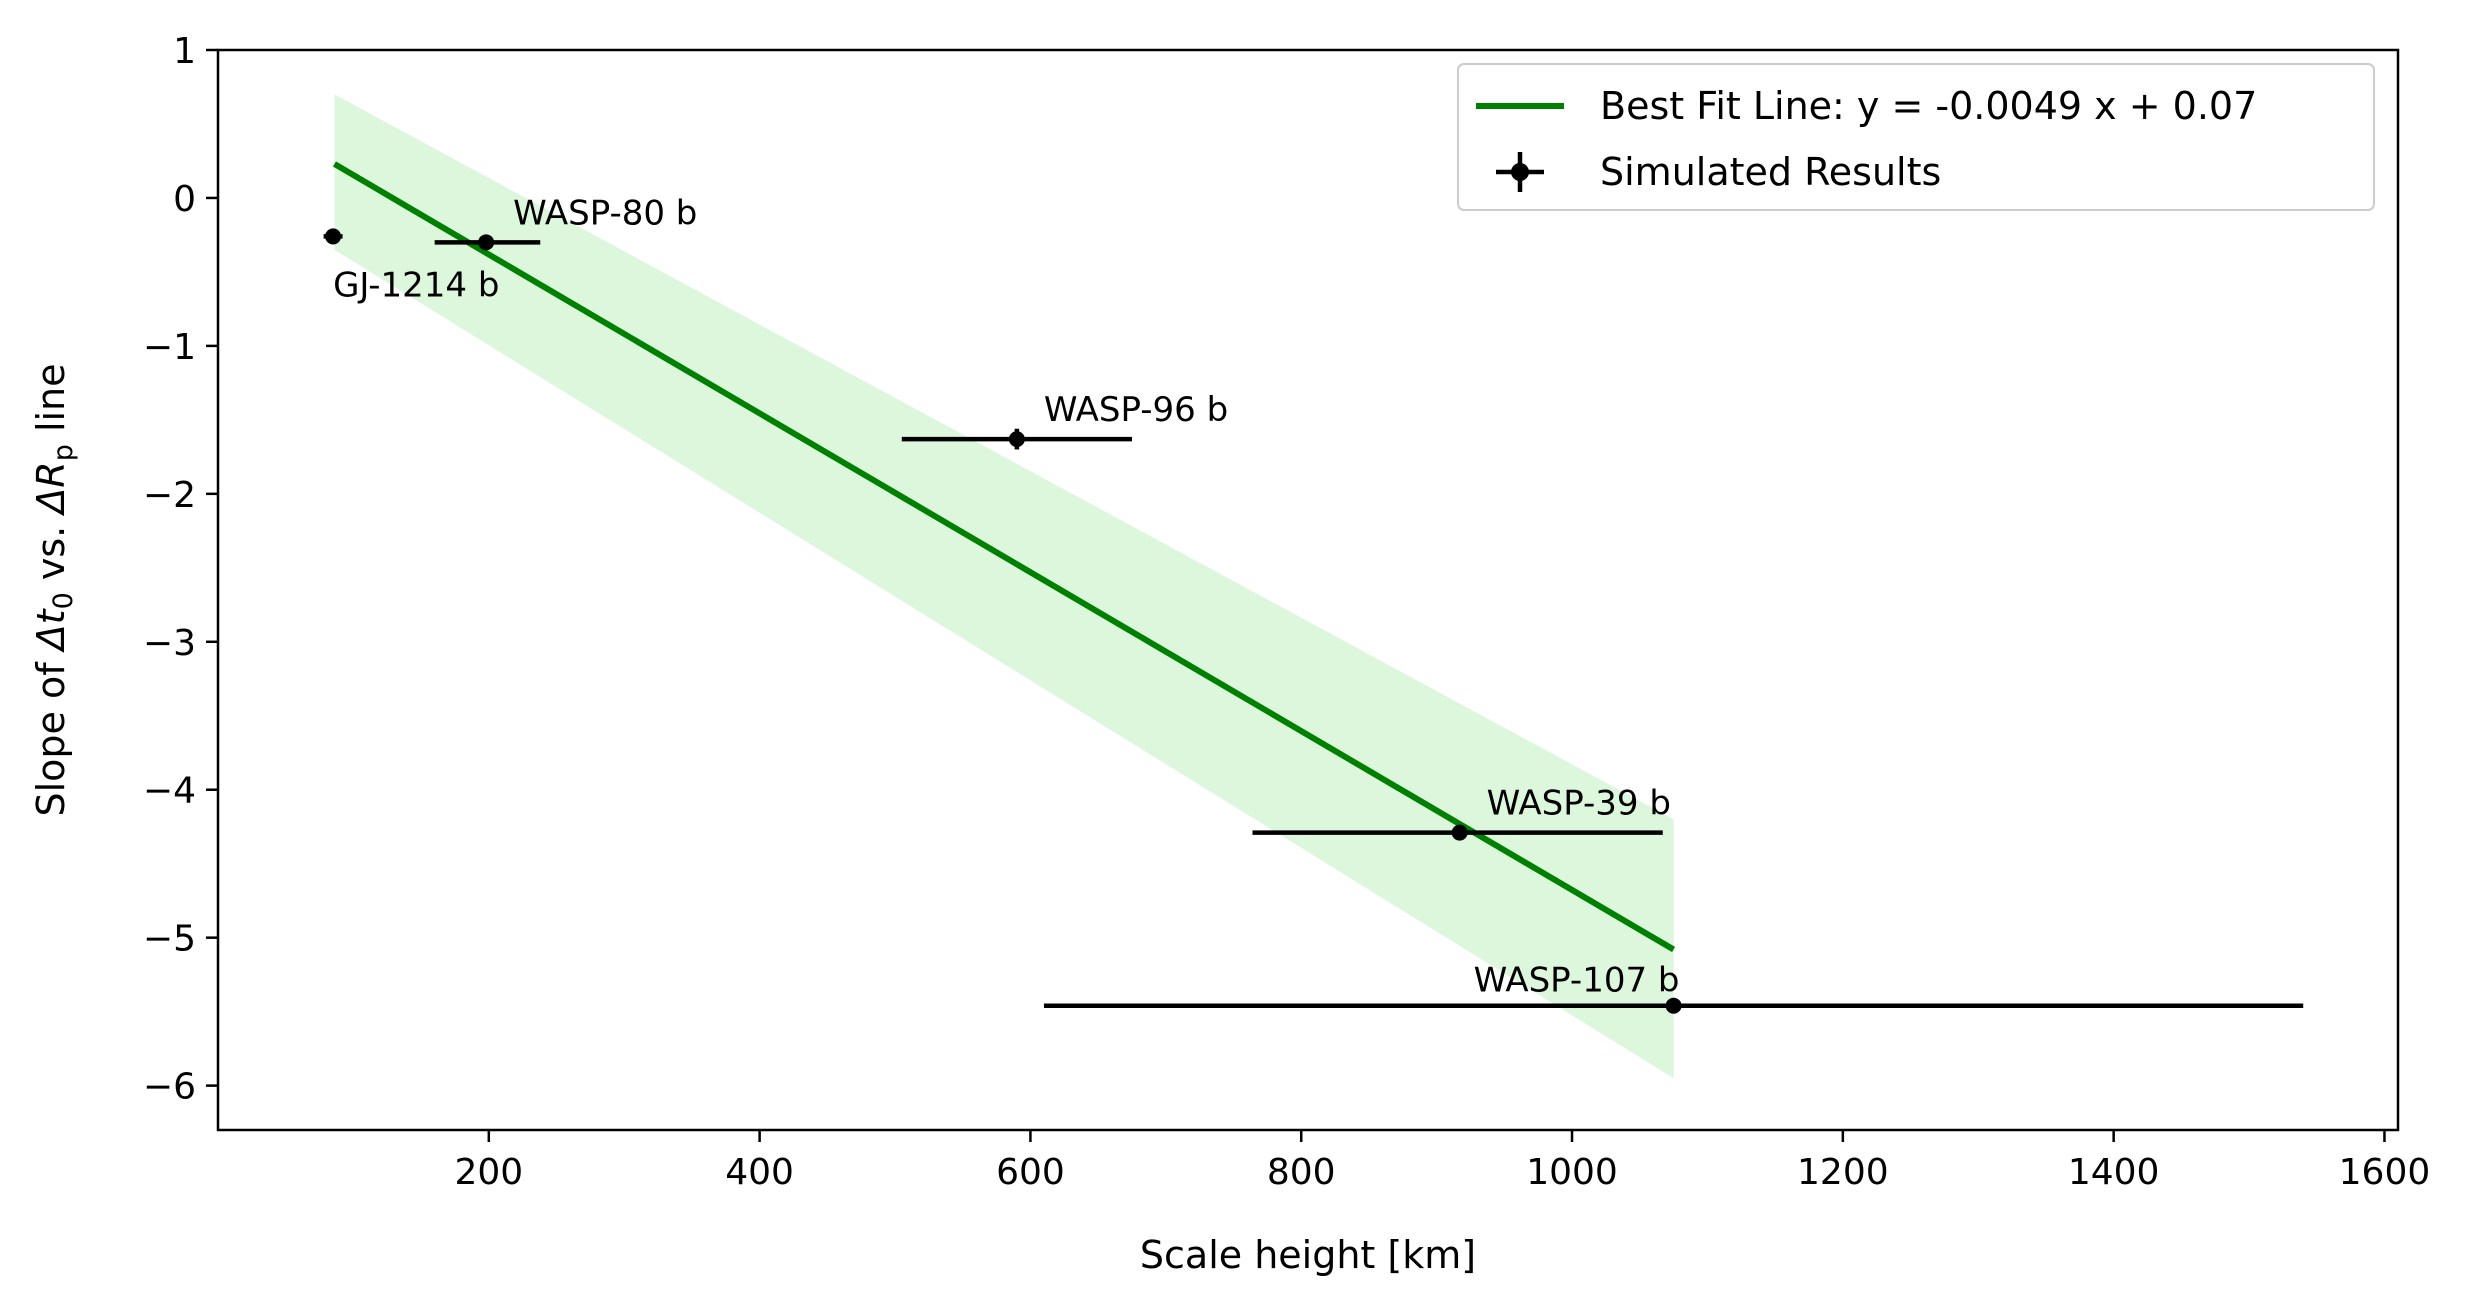 This screenshot has height=1308, width=2465. I want to click on point-label: GJ-1214 b, so click(416, 285).